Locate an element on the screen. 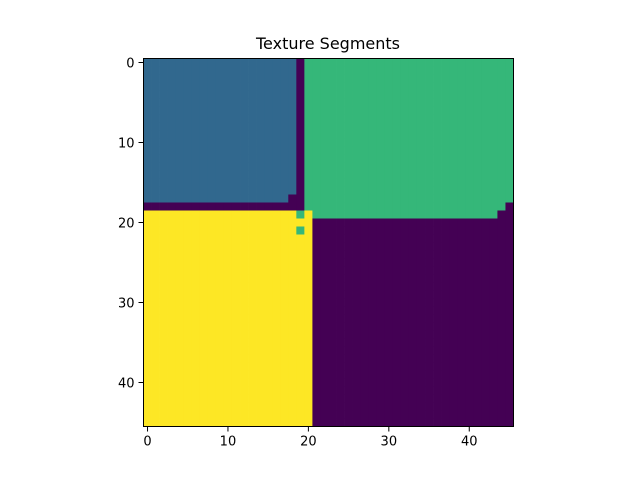 This screenshot has height=480, width=640. y-tick-label: 20 is located at coordinates (126, 224).